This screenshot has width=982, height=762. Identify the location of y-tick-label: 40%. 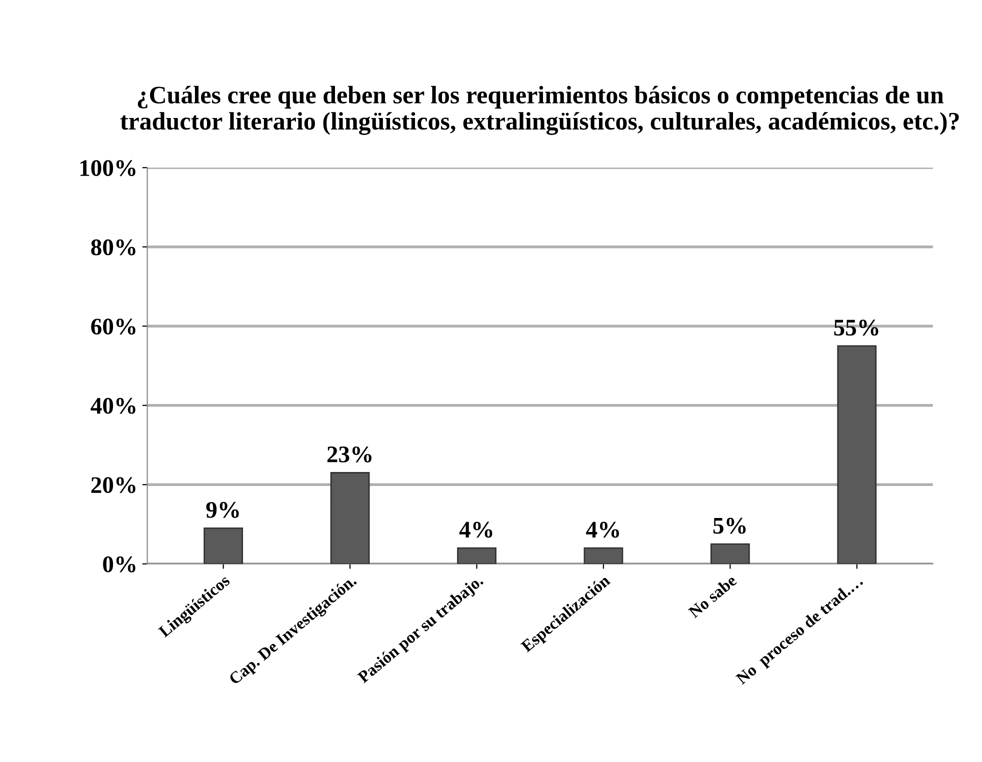
(113, 406).